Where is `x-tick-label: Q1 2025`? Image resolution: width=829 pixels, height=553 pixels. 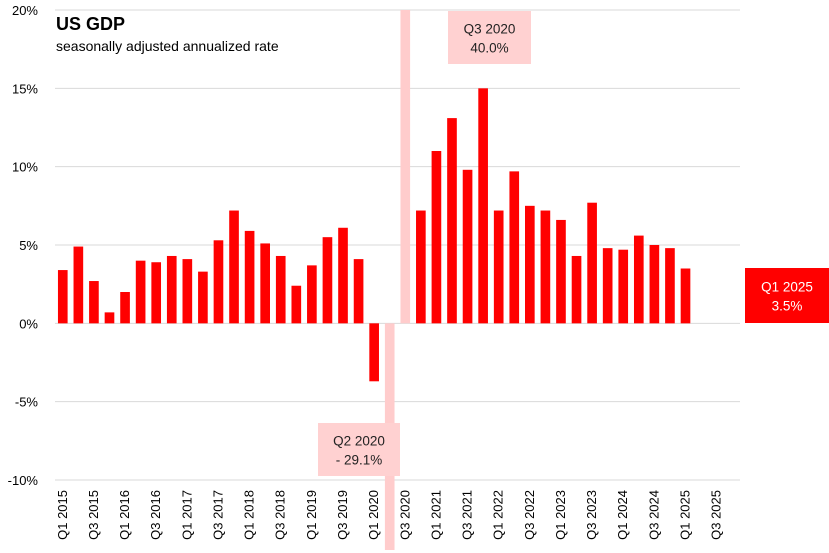
x-tick-label: Q1 2025 is located at coordinates (685, 515).